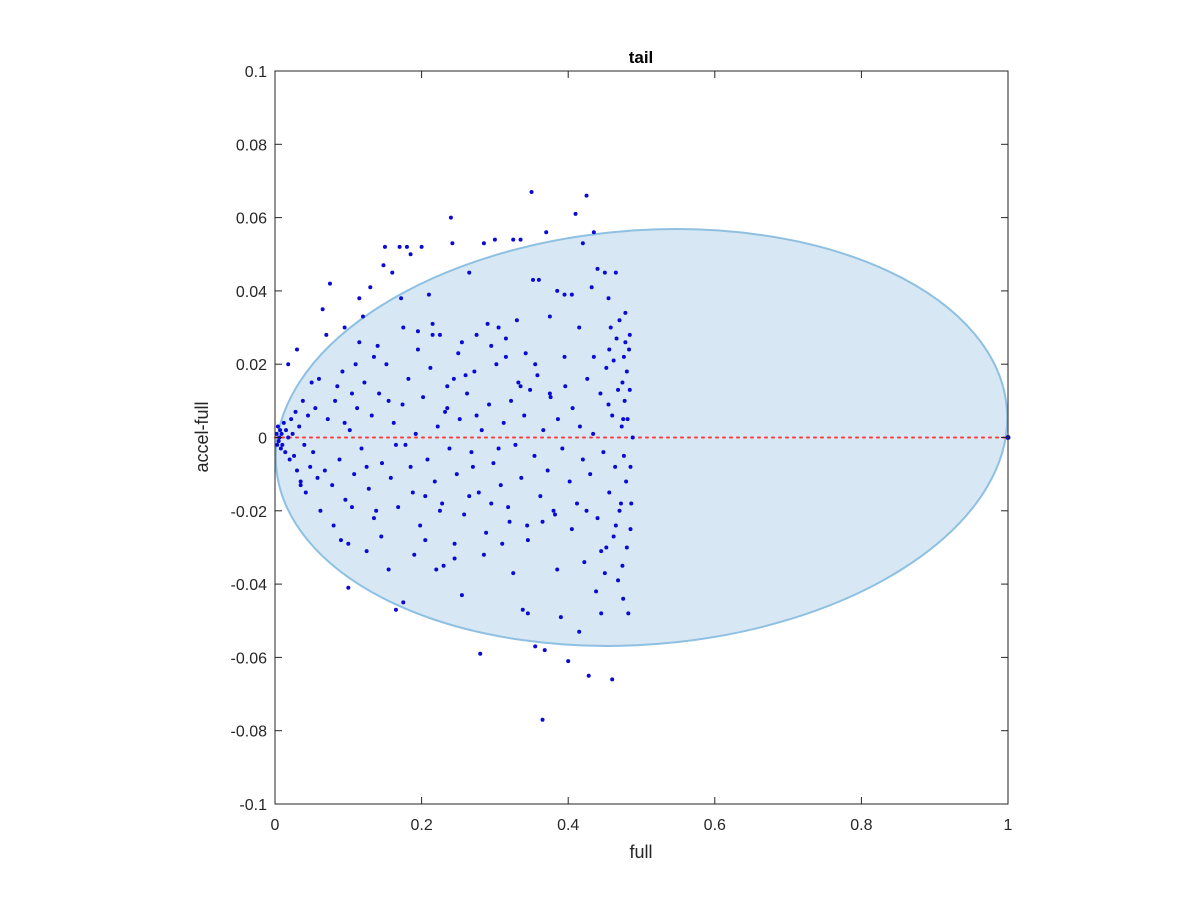 The height and width of the screenshot is (900, 1200). Describe the element at coordinates (421, 825) in the screenshot. I see `x-tick-label: 0.2` at that location.